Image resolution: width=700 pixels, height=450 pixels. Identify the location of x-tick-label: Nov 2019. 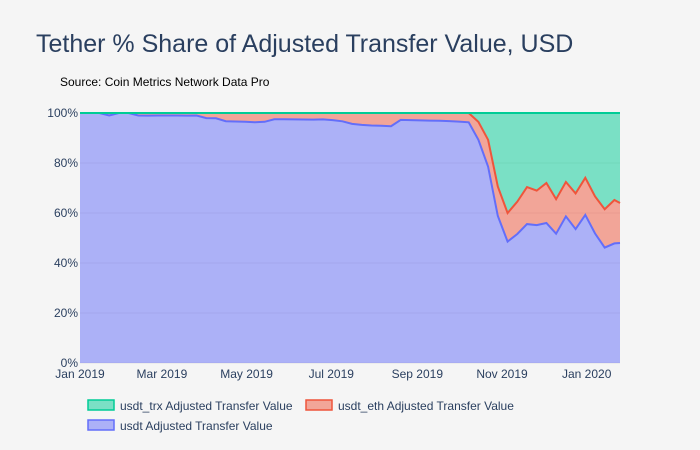
(502, 374).